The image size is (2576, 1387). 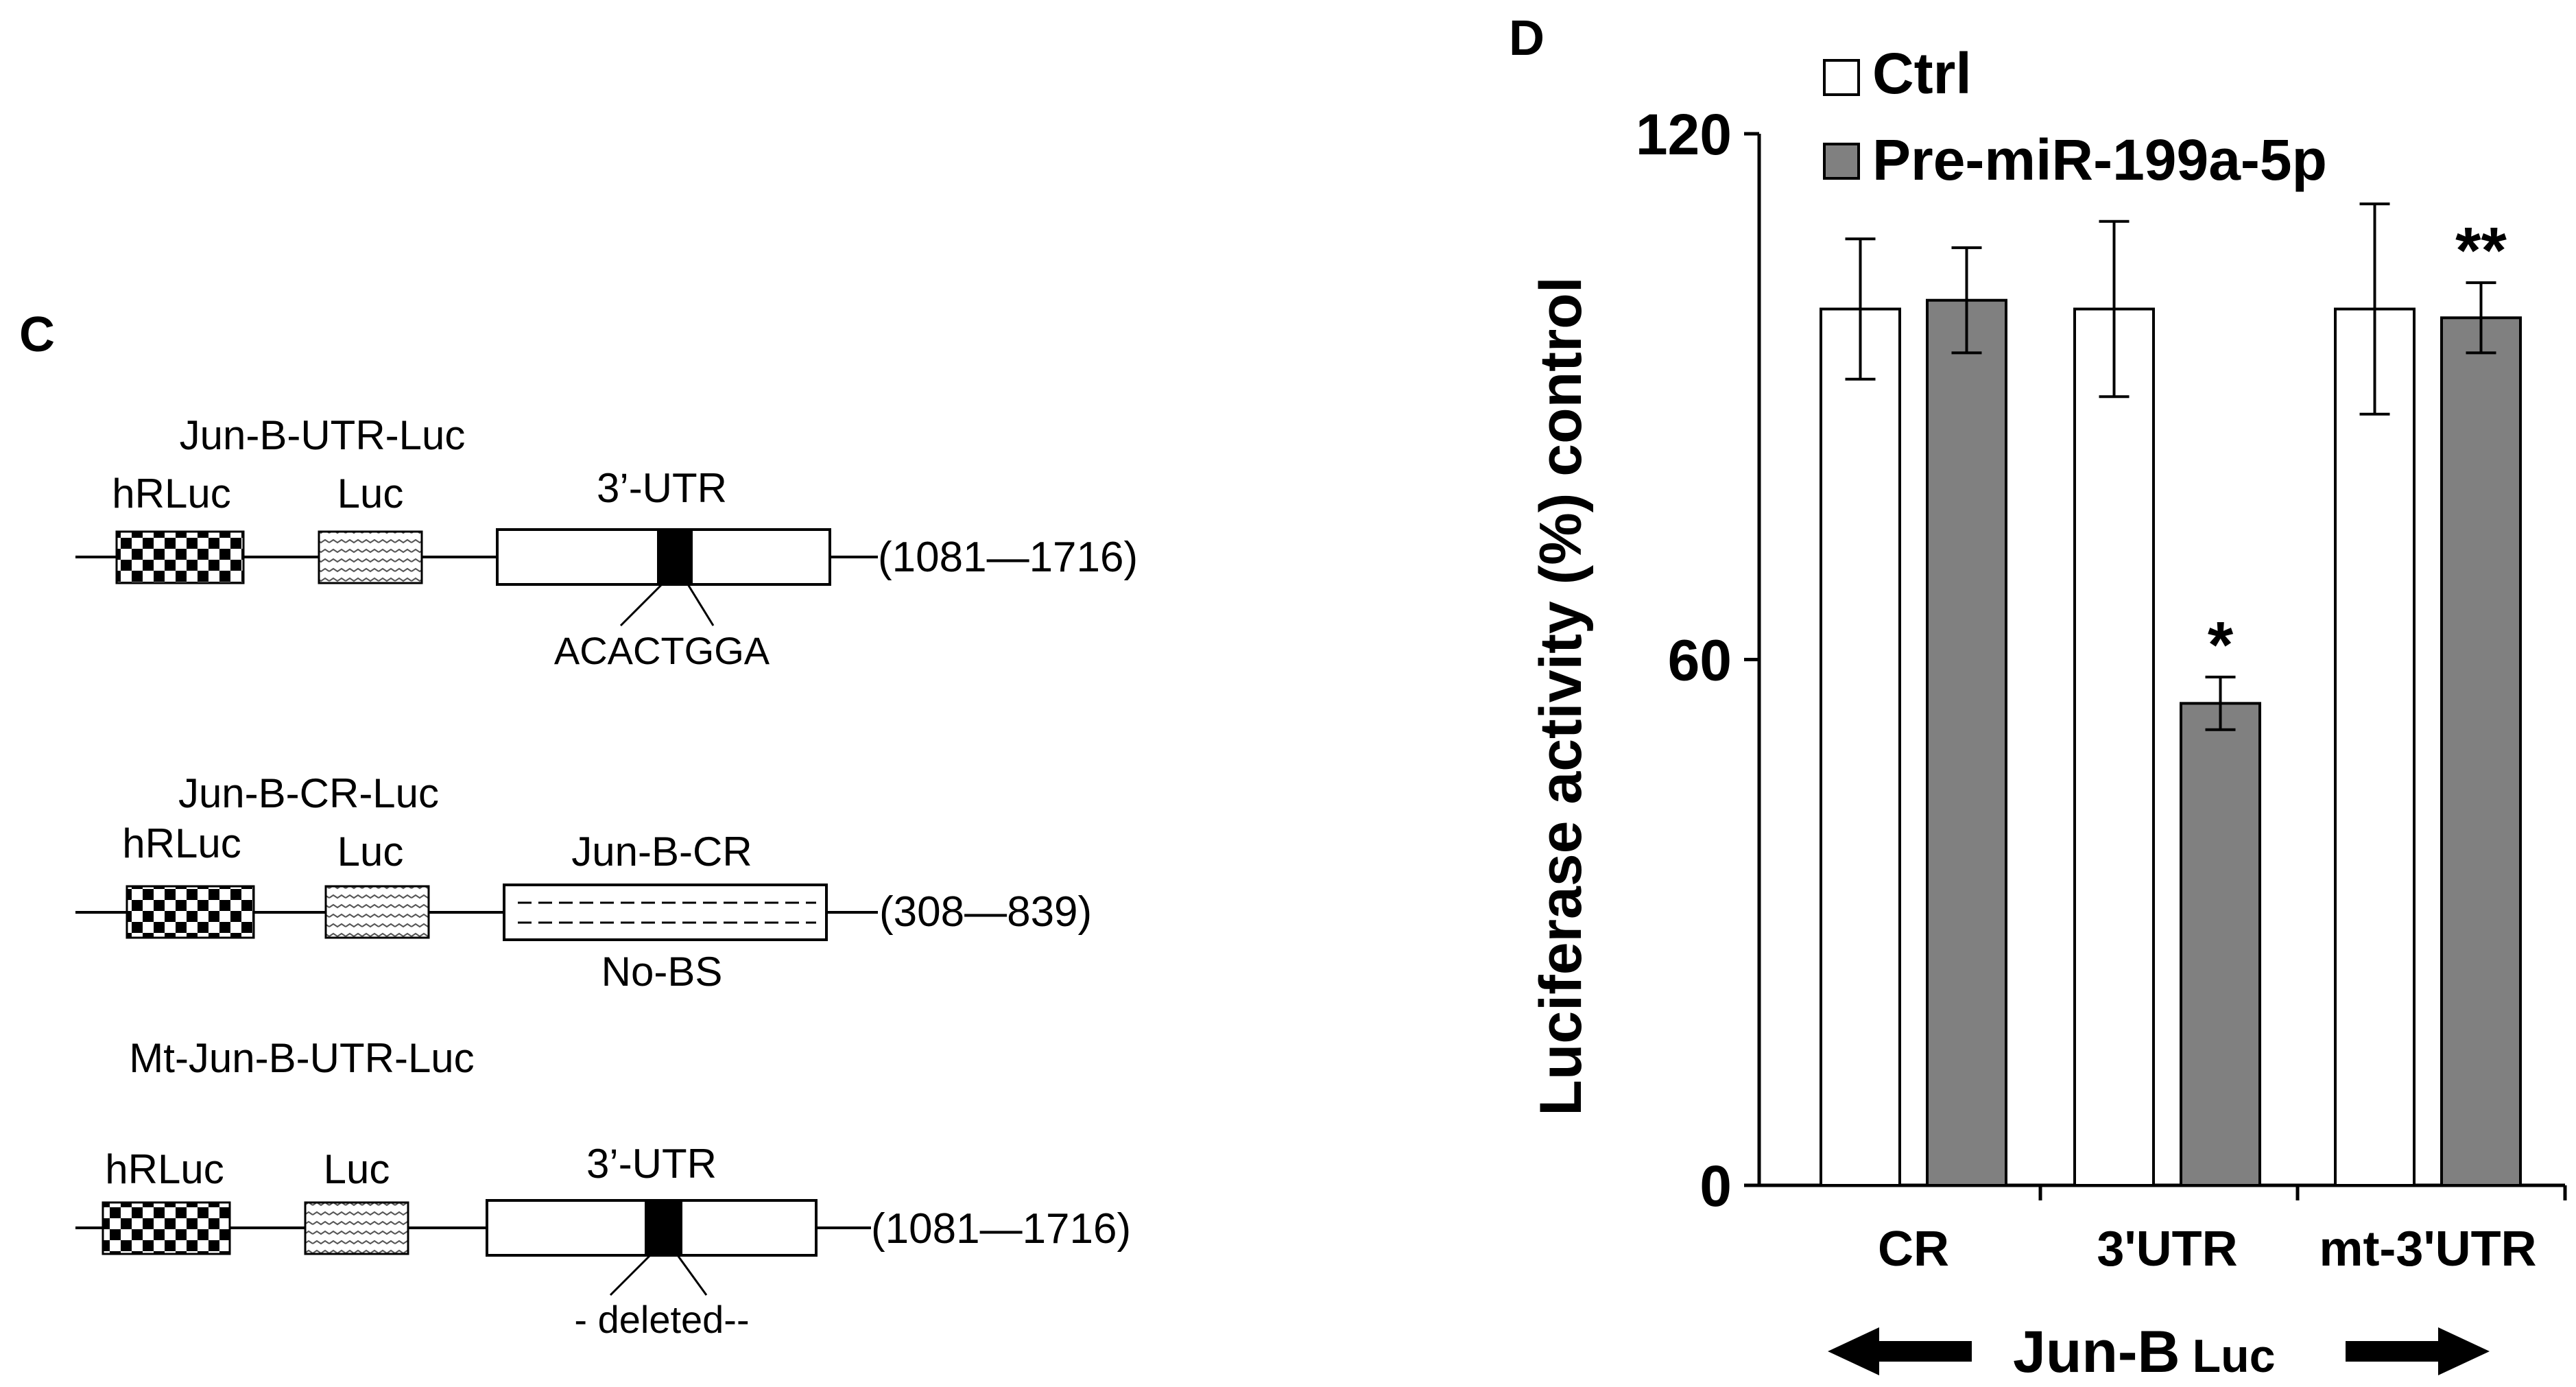 I want to click on region-label: Jun-B-CR, so click(x=661, y=852).